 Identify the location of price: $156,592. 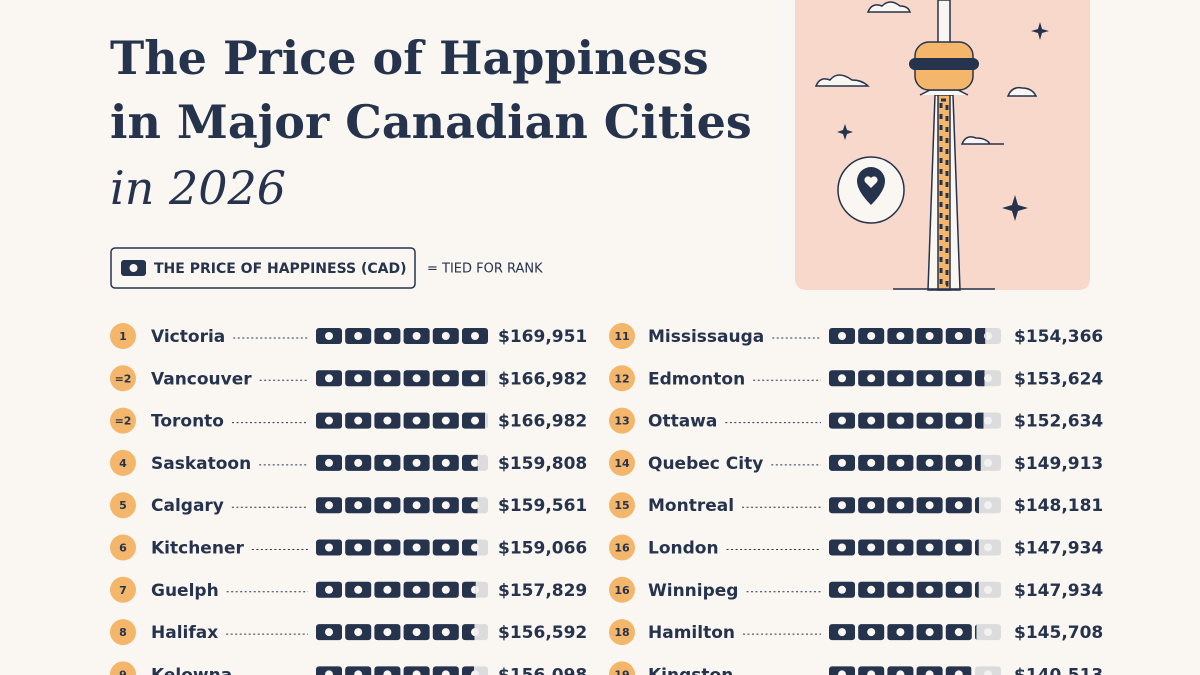
(542, 633).